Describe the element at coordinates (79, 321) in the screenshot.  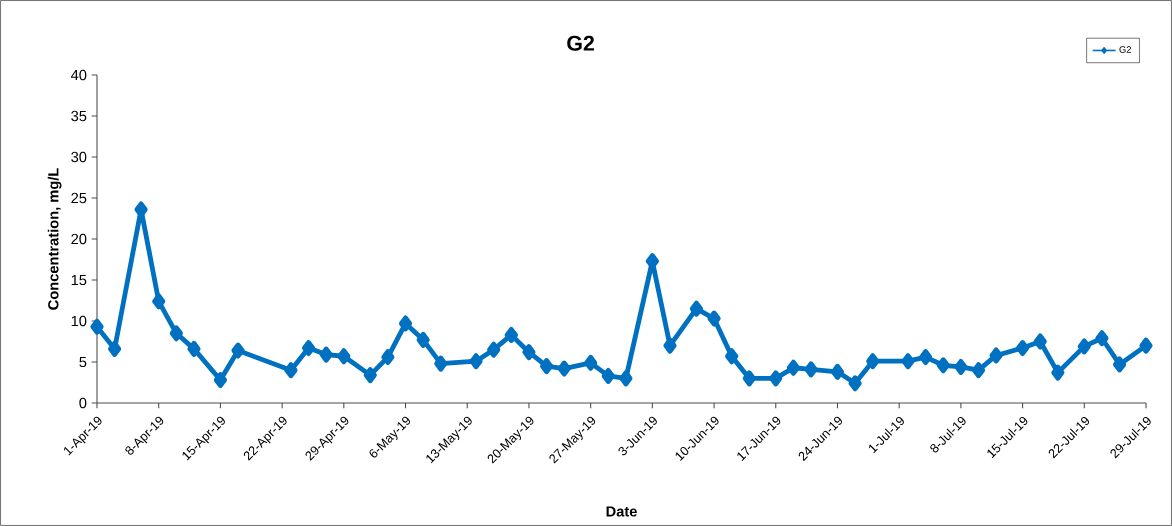
I see `y-tick-label: 10` at that location.